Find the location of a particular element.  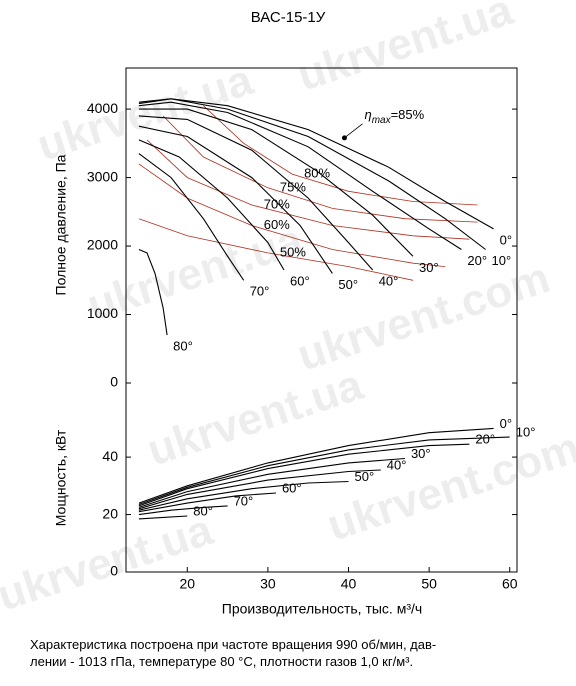

watermark: ukrvent.com is located at coordinates (449, 486).